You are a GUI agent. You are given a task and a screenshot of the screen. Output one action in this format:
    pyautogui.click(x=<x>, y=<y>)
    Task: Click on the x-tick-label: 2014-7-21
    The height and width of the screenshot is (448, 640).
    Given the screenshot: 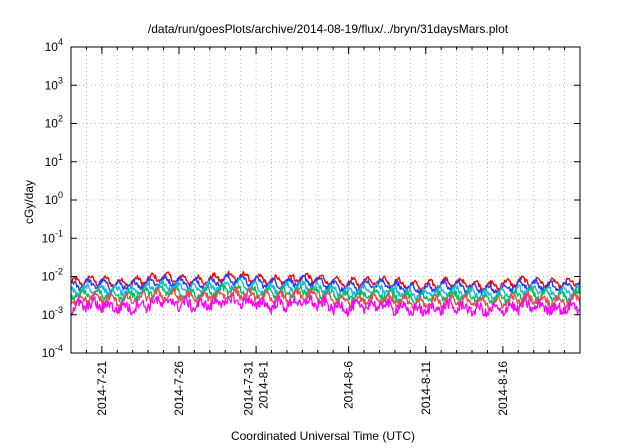 What is the action you would take?
    pyautogui.click(x=102, y=388)
    